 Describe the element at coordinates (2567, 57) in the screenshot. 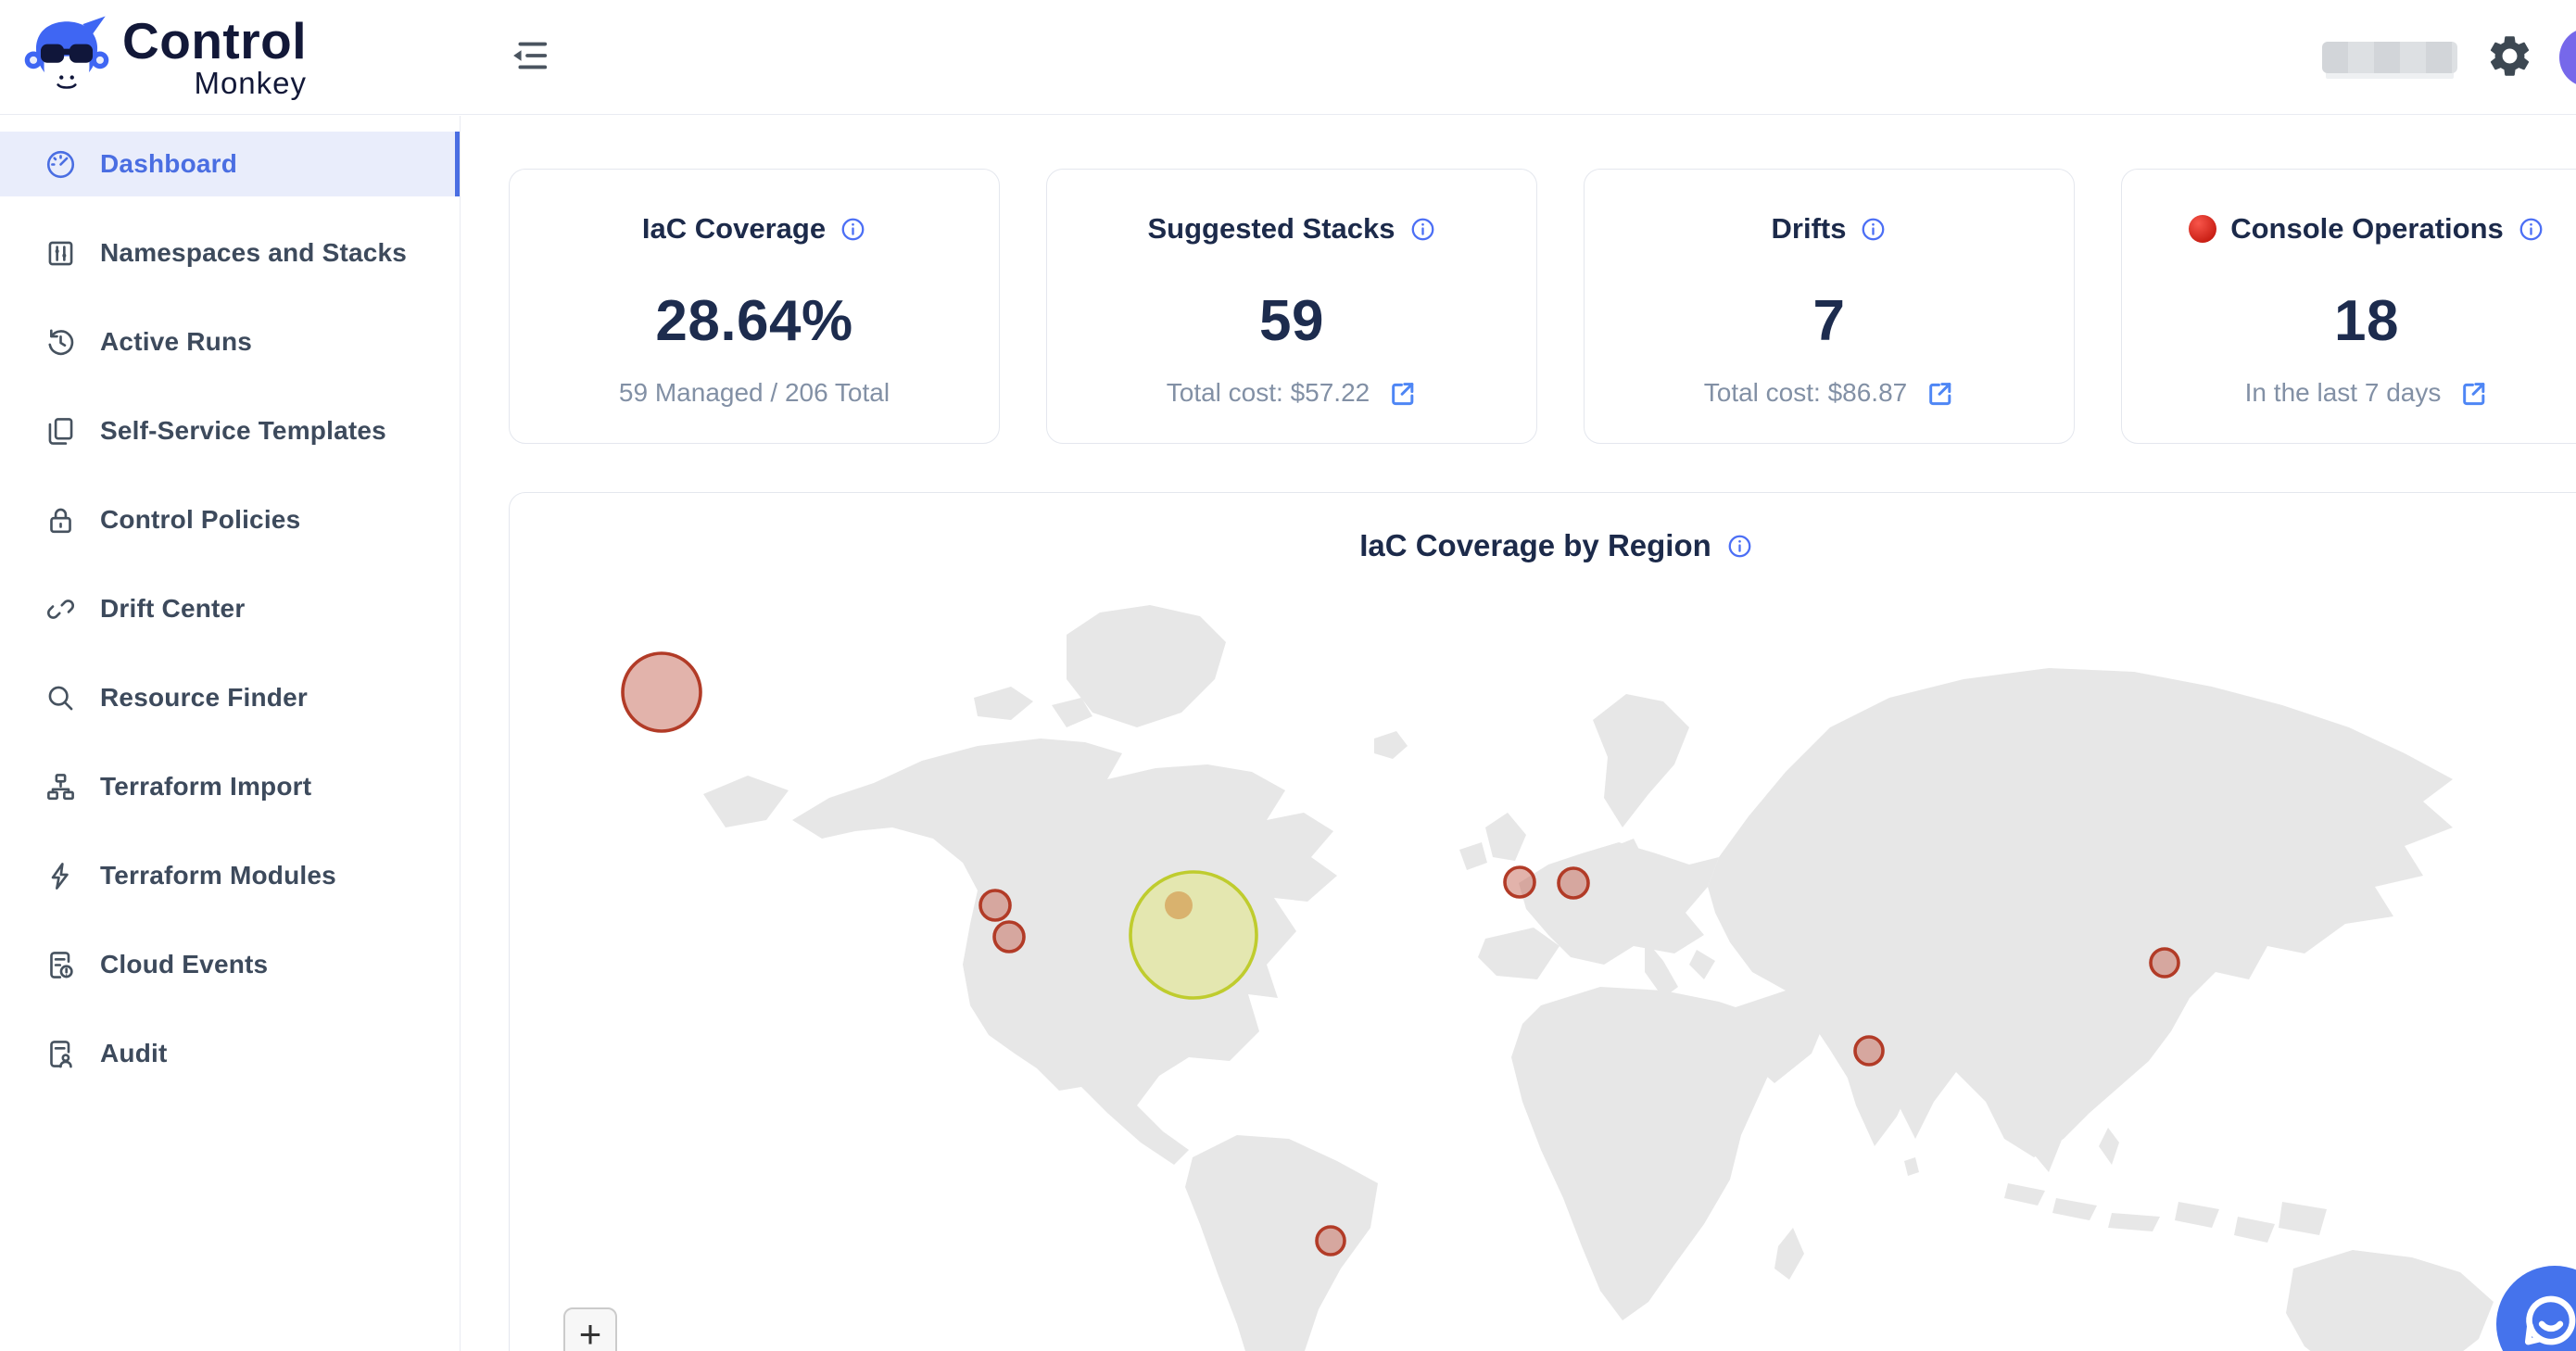

I see `user-avatar` at that location.